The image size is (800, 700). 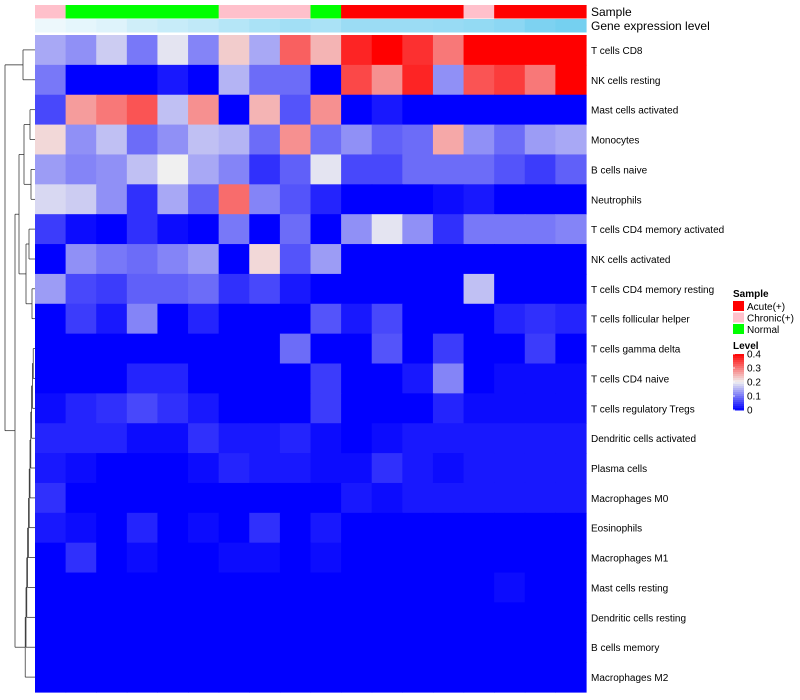 What do you see at coordinates (738, 317) in the screenshot?
I see `sample-legend-swatch` at bounding box center [738, 317].